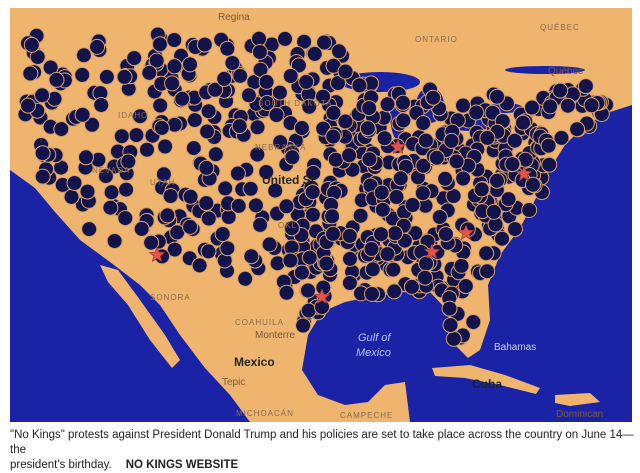 The image size is (640, 473). What do you see at coordinates (295, 103) in the screenshot?
I see `map-label: SOUTH DAKOTA` at bounding box center [295, 103].